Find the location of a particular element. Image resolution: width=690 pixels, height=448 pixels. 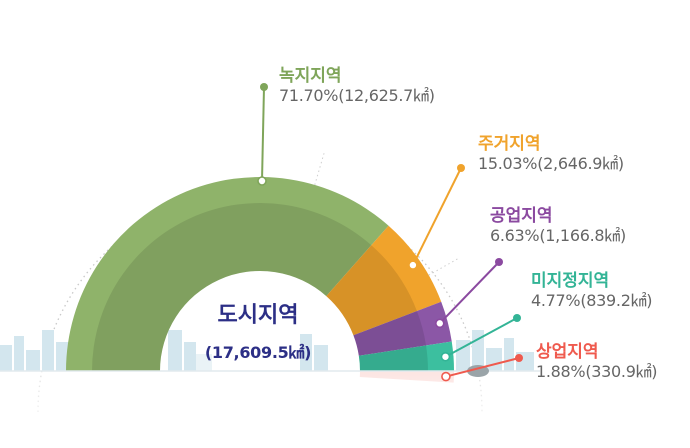

slice-value: 1.88%(330.9㎢) is located at coordinates (597, 371).